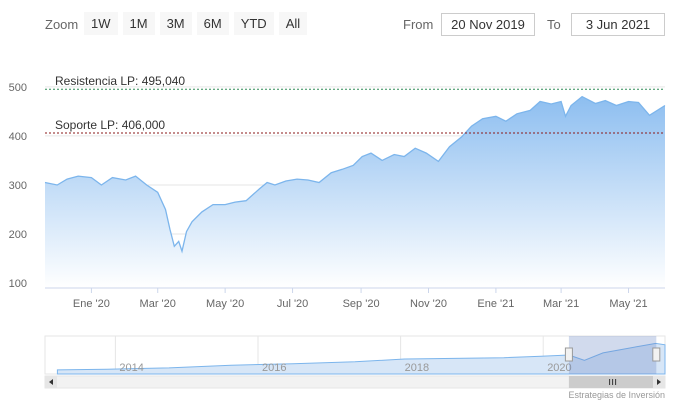  What do you see at coordinates (561, 304) in the screenshot?
I see `x-tick-label: Mar '21` at bounding box center [561, 304].